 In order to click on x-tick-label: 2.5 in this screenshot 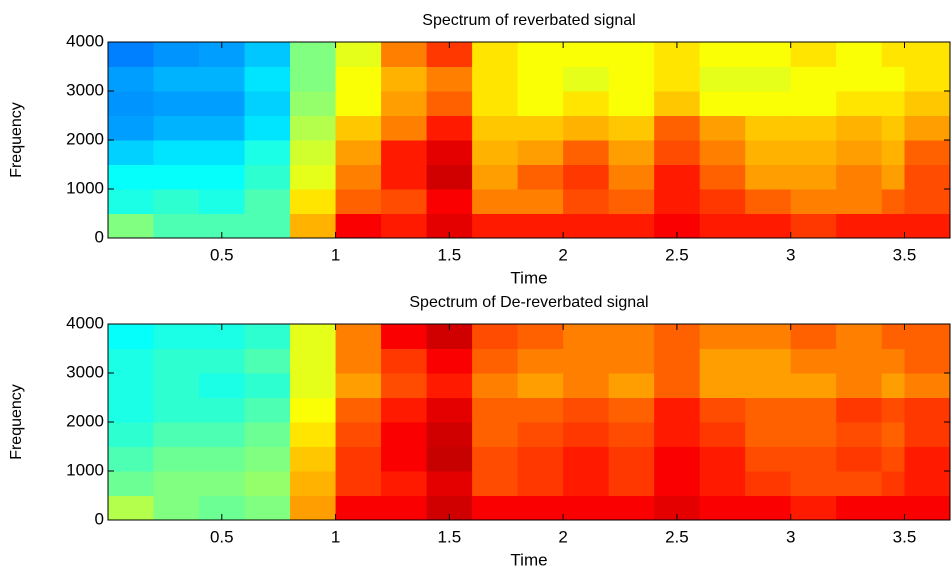, I will do `click(677, 254)`.